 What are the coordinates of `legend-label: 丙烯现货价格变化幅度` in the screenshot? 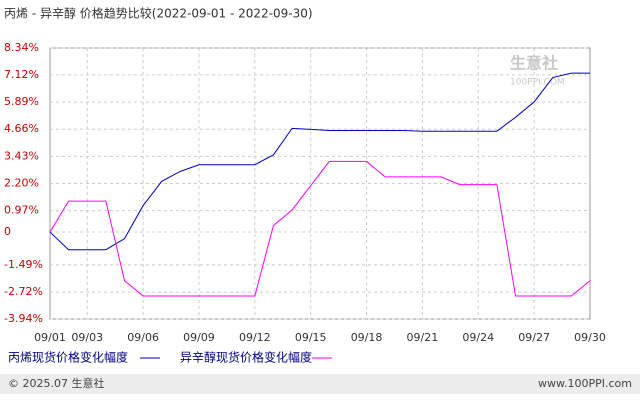 It's located at (68, 357).